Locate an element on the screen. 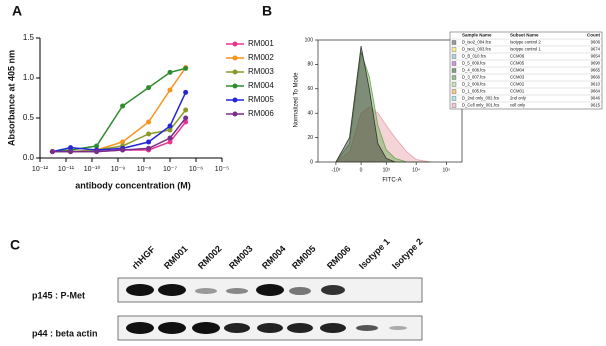  x-tick-label: 10⁴ is located at coordinates (416, 170).